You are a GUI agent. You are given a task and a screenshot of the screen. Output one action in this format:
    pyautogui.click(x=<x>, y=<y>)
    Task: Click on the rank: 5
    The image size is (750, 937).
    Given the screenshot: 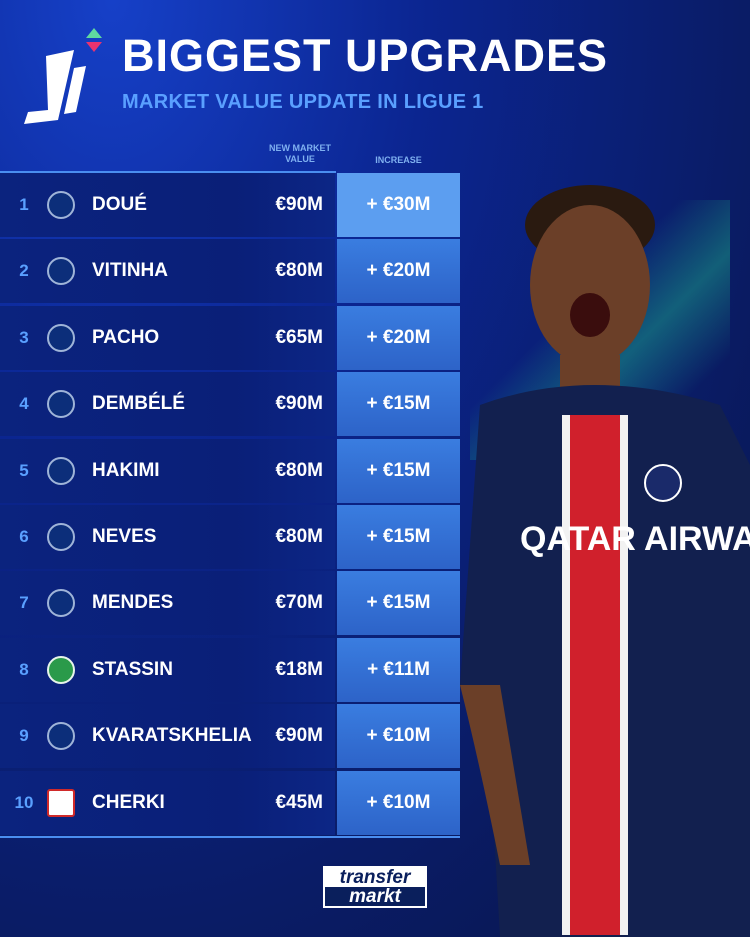 What is the action you would take?
    pyautogui.click(x=24, y=470)
    